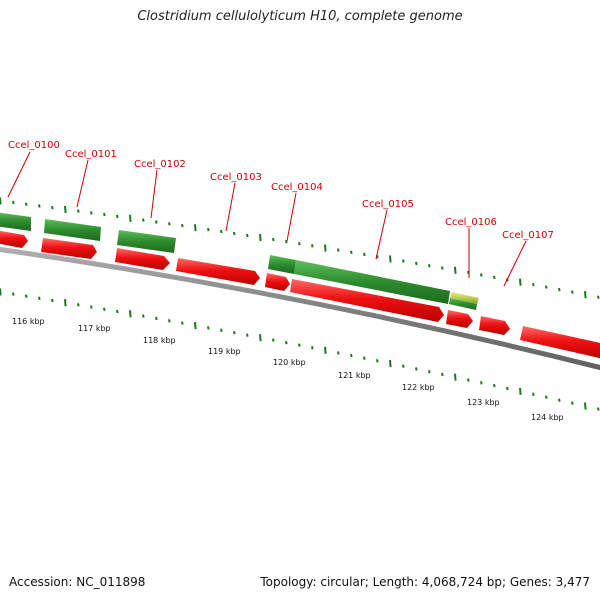 The image size is (600, 600). I want to click on gene-label: Ccel_0101, so click(91, 154).